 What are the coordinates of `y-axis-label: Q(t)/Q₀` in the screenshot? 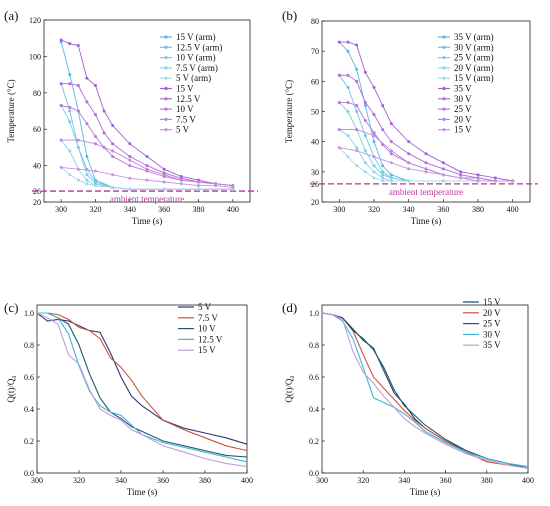 It's located at (289, 388).